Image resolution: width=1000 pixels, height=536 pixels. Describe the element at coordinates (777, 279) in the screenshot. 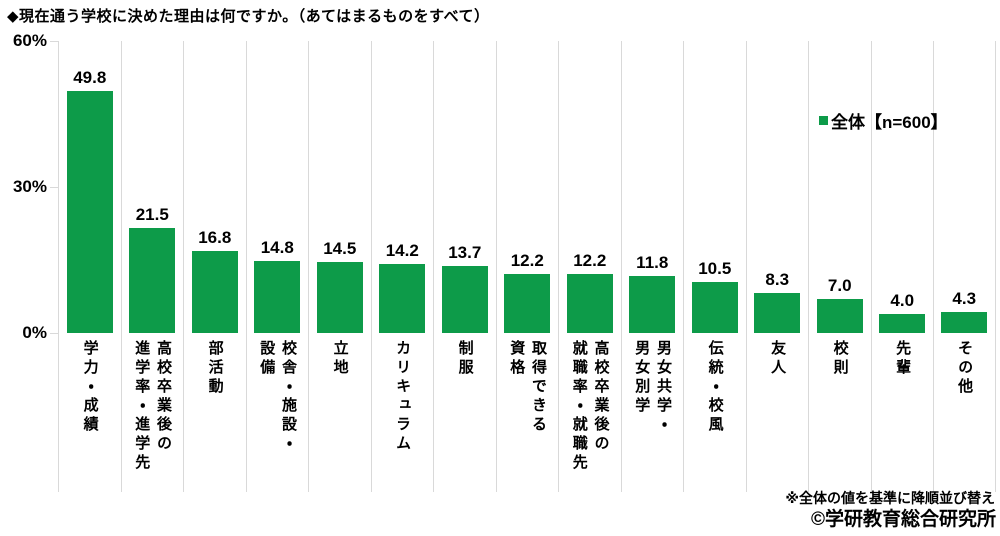

I see `bar-value-label: 8.3` at that location.